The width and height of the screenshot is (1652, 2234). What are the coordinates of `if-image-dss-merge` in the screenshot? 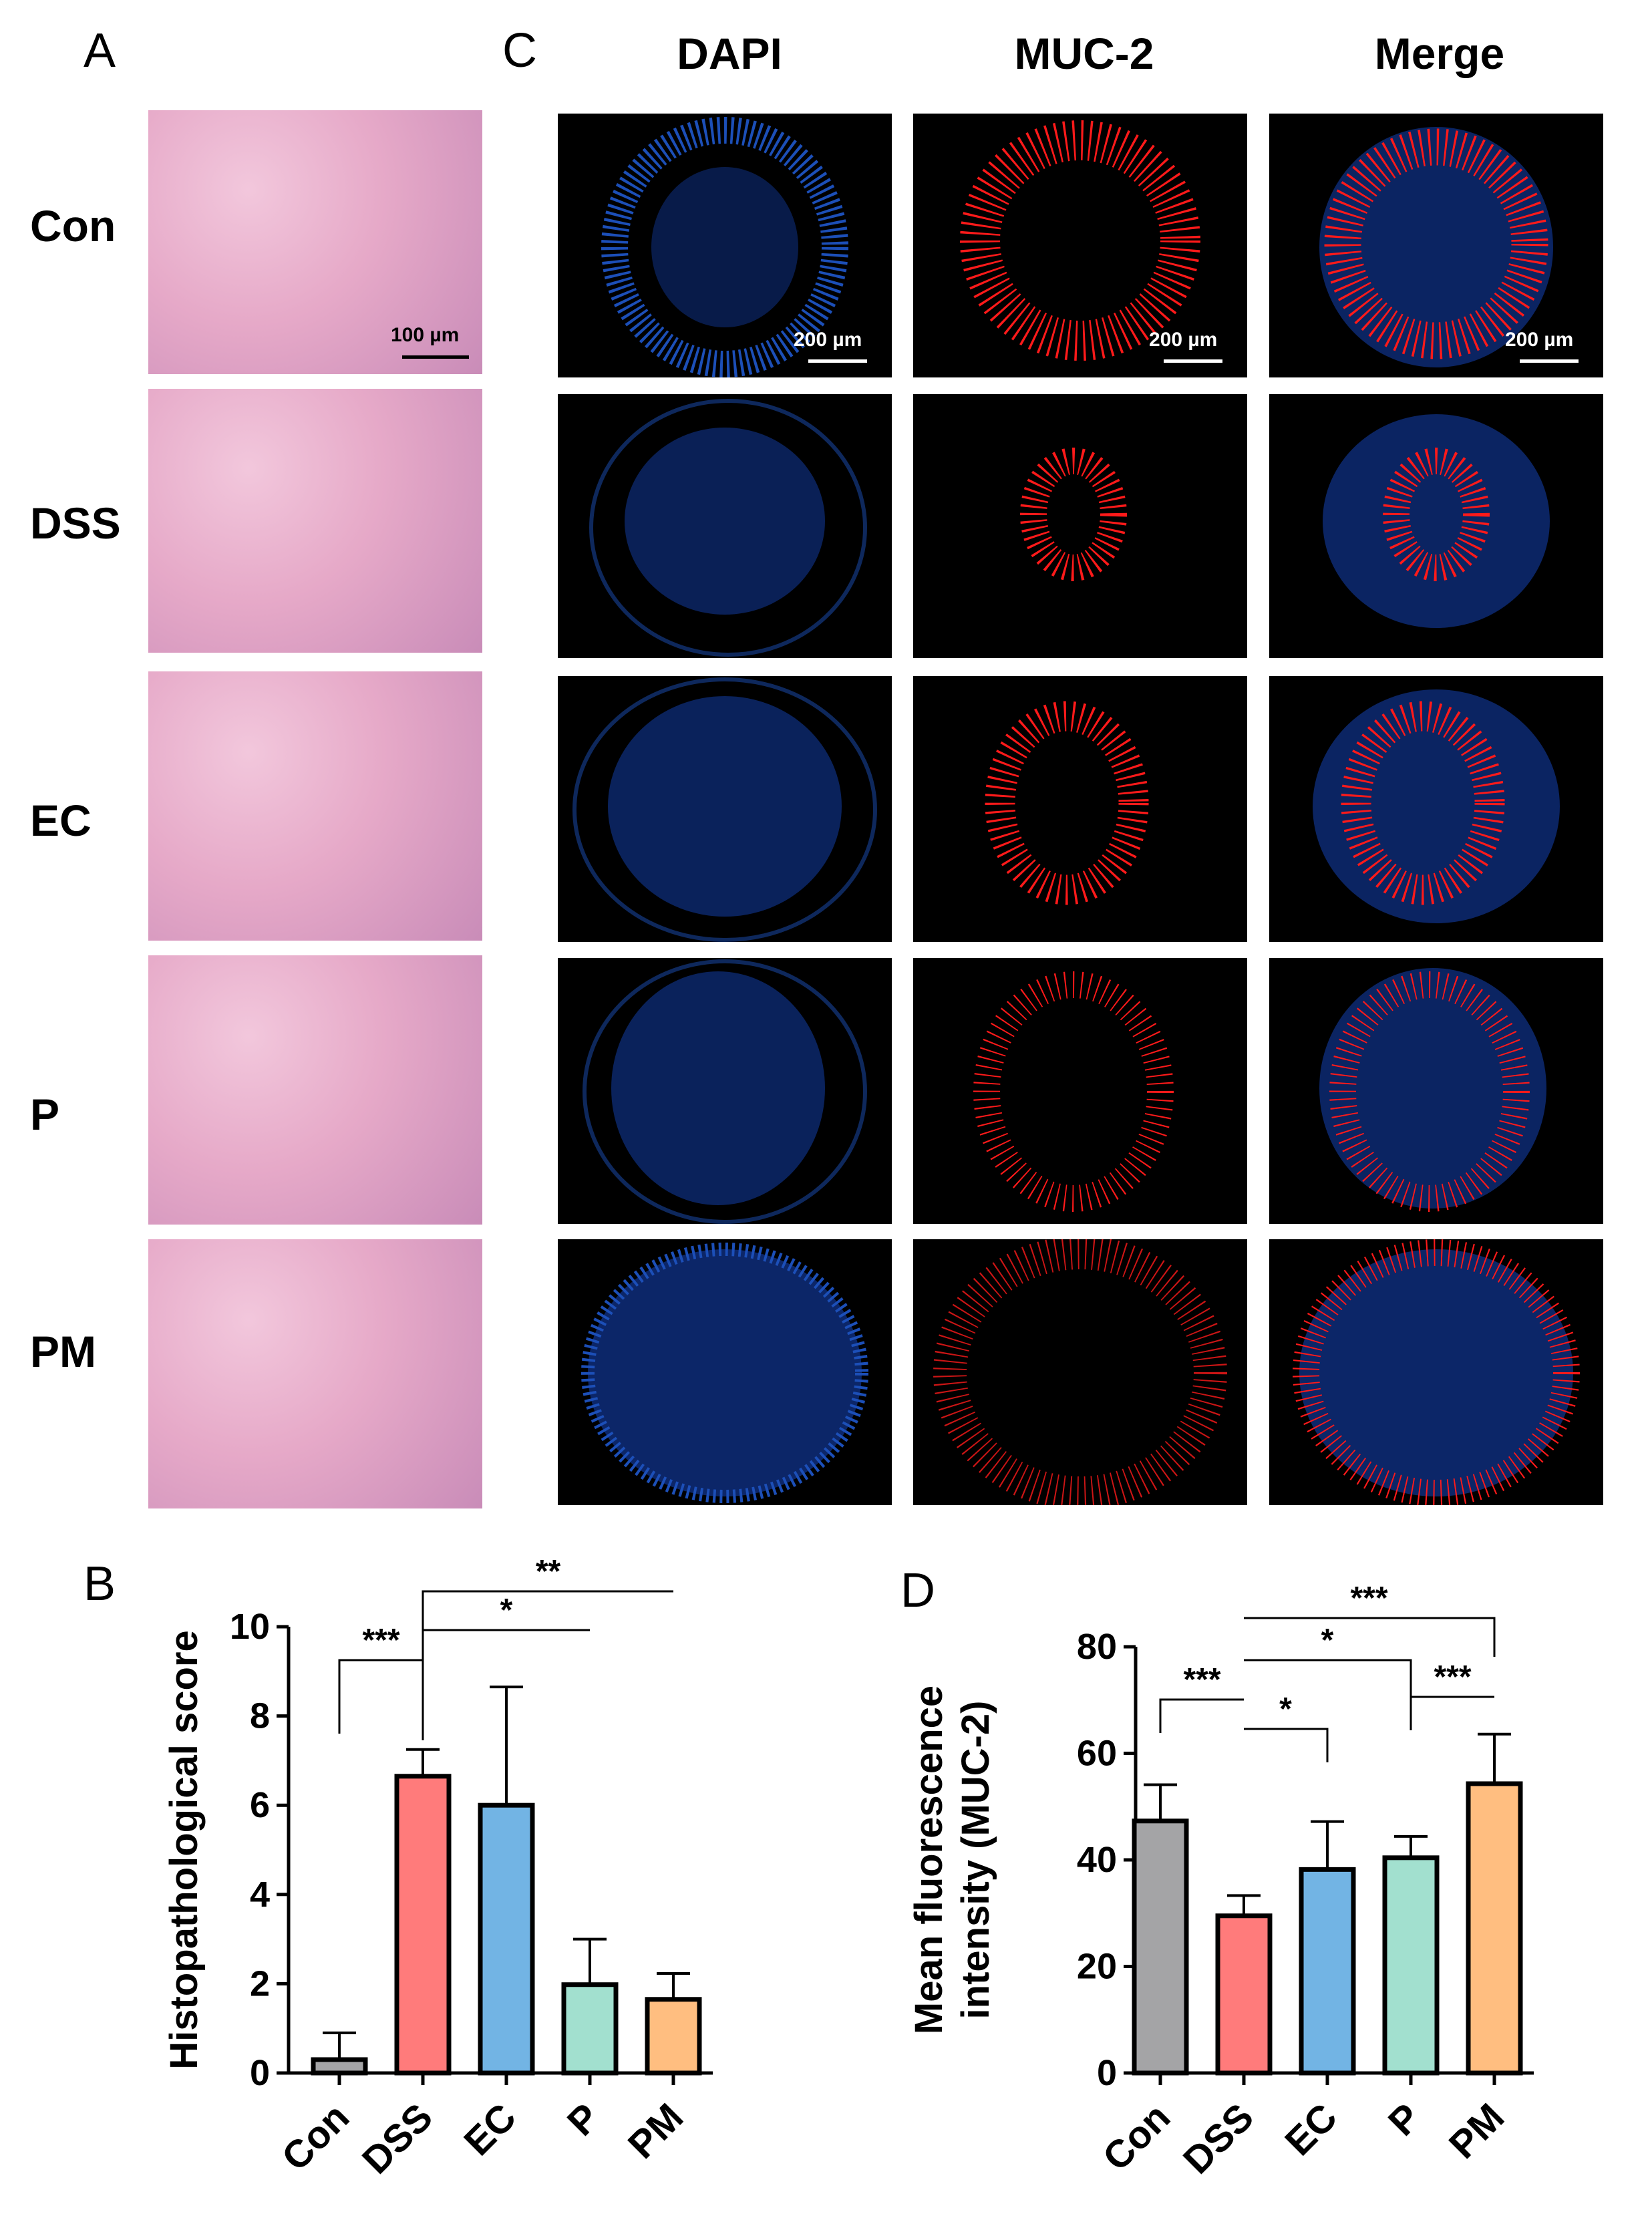 It's located at (1436, 526).